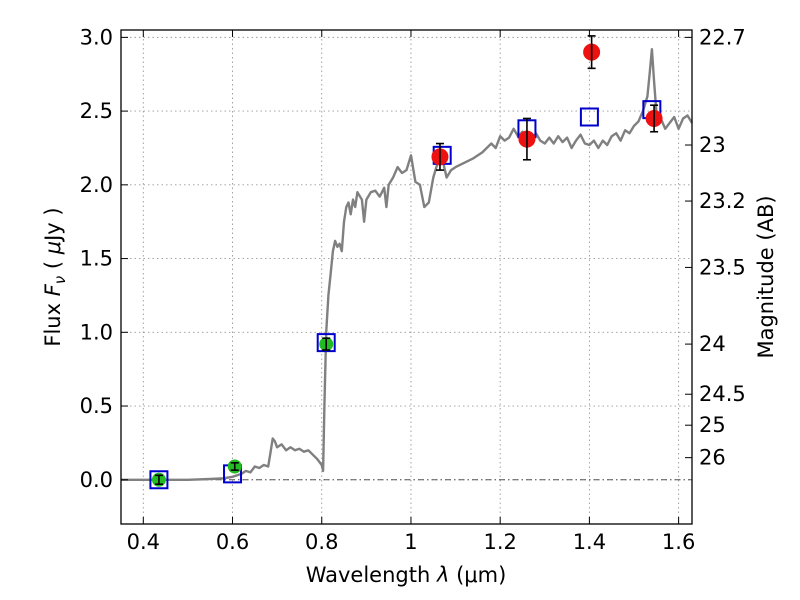 The height and width of the screenshot is (600, 800). Describe the element at coordinates (712, 425) in the screenshot. I see `y2-tick-label: 25` at that location.